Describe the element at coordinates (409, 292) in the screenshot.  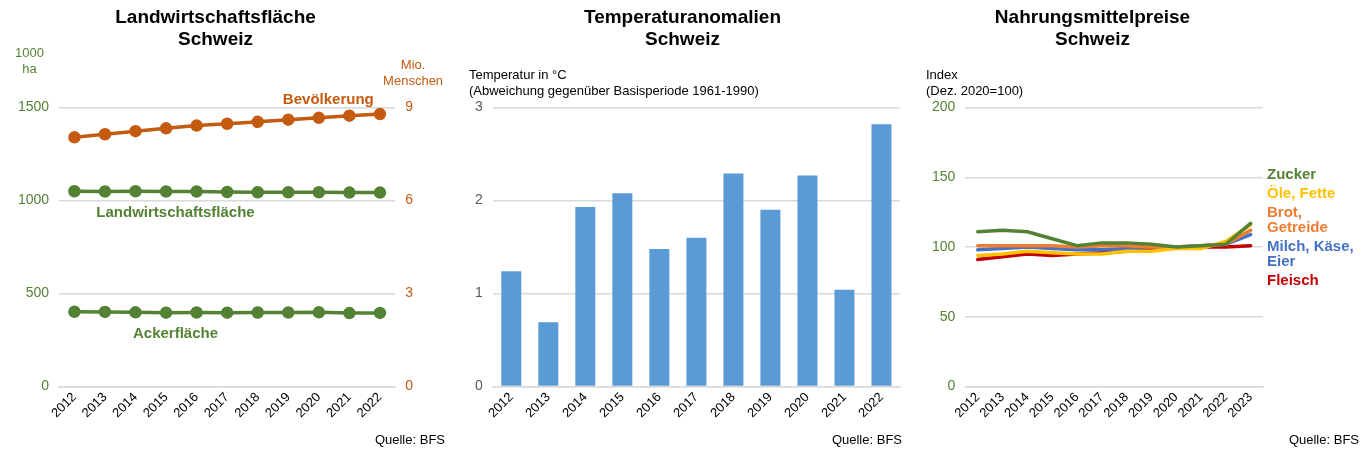
I see `y2-tick-label: 3` at that location.